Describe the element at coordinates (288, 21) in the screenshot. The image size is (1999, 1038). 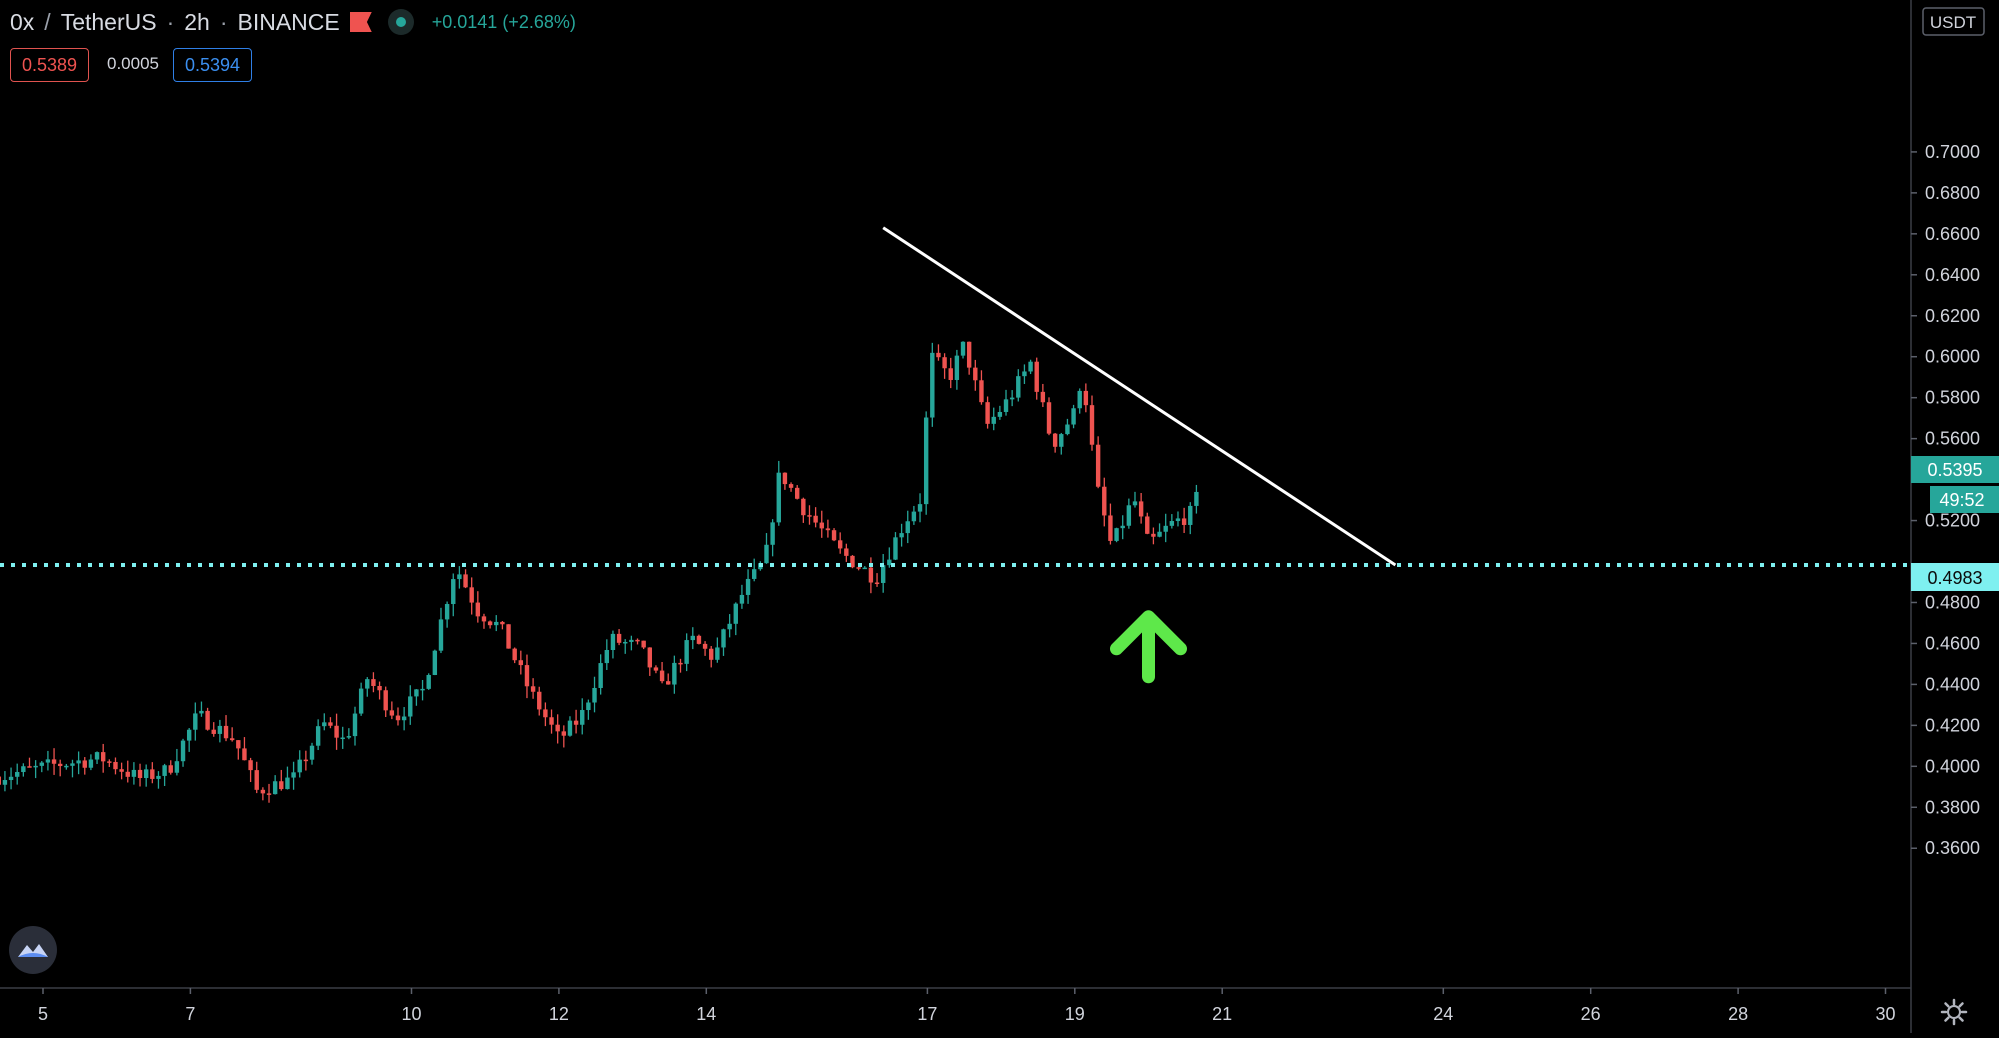
I see `exchange-label: BINANCE` at that location.